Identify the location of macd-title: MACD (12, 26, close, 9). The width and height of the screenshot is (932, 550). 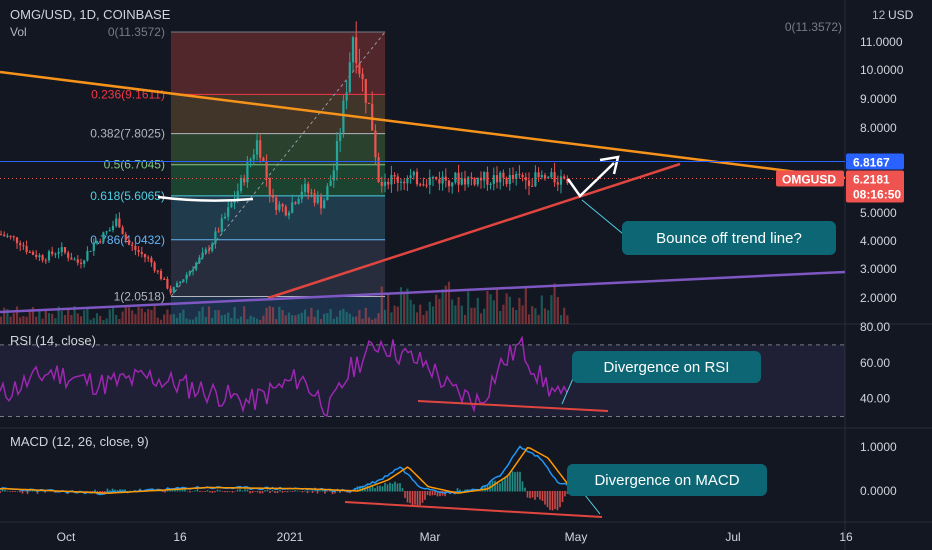
(79, 441).